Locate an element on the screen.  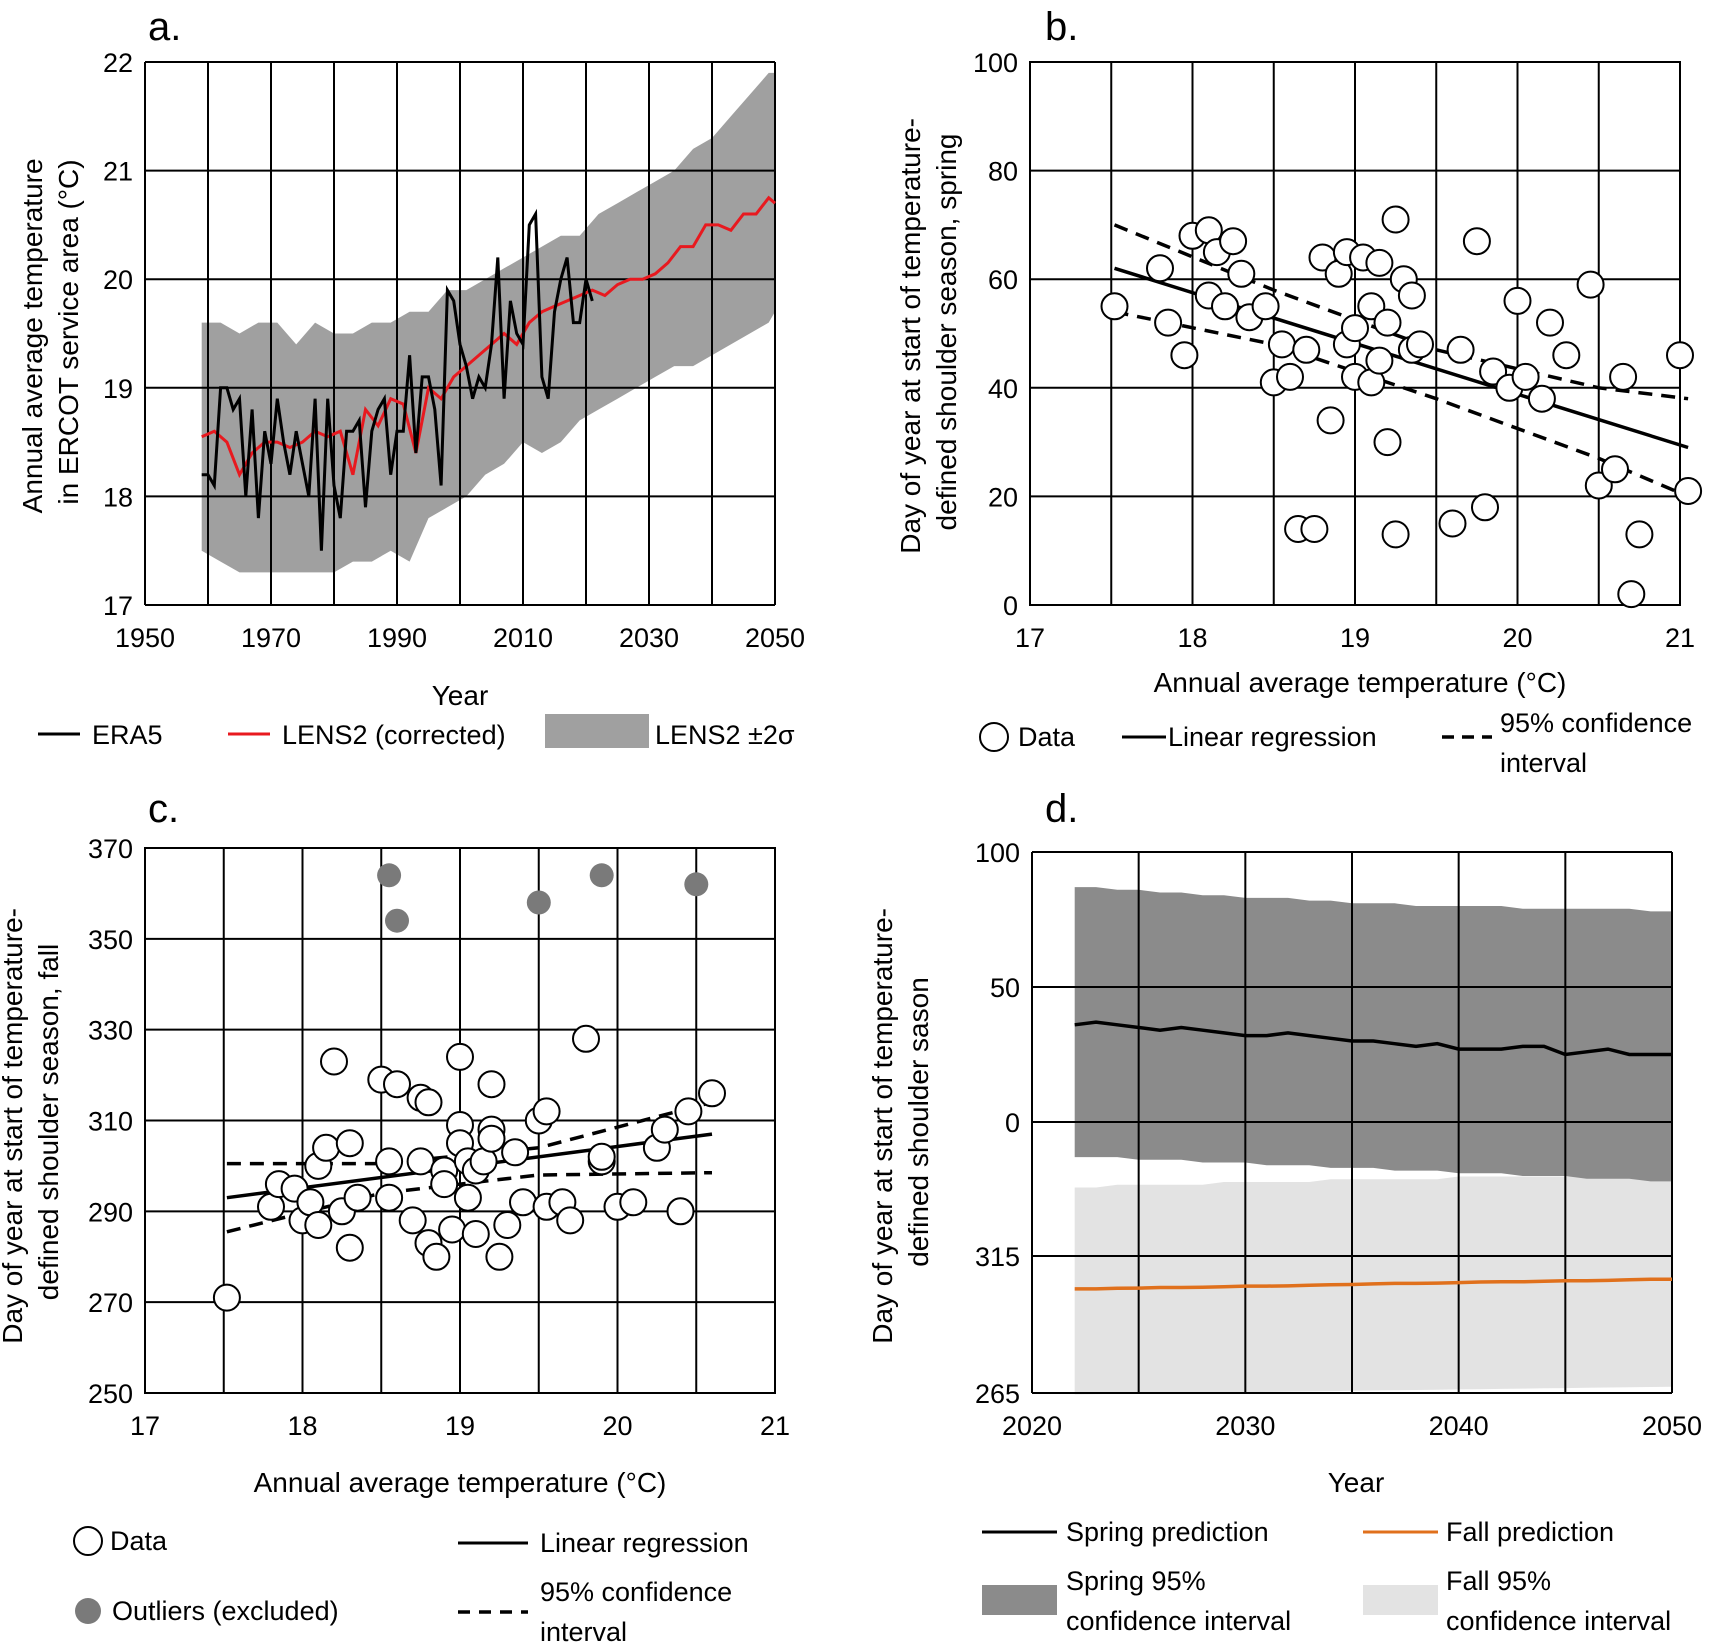
panel-c-label: c. is located at coordinates (163, 809).